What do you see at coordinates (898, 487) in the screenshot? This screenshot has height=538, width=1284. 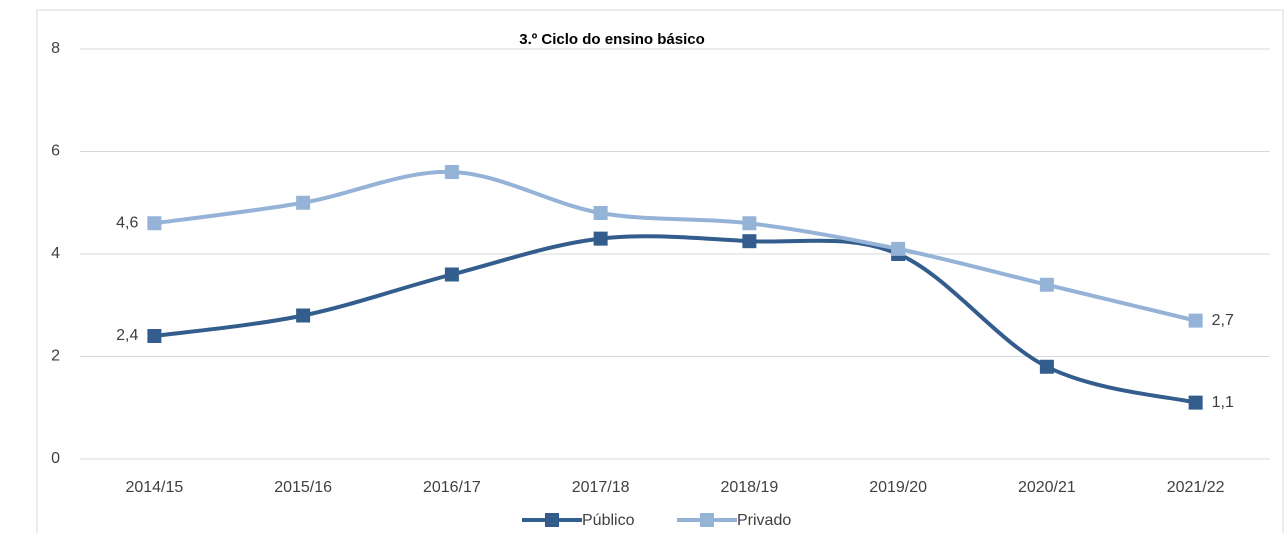 I see `x-tick-label: 2019/20` at bounding box center [898, 487].